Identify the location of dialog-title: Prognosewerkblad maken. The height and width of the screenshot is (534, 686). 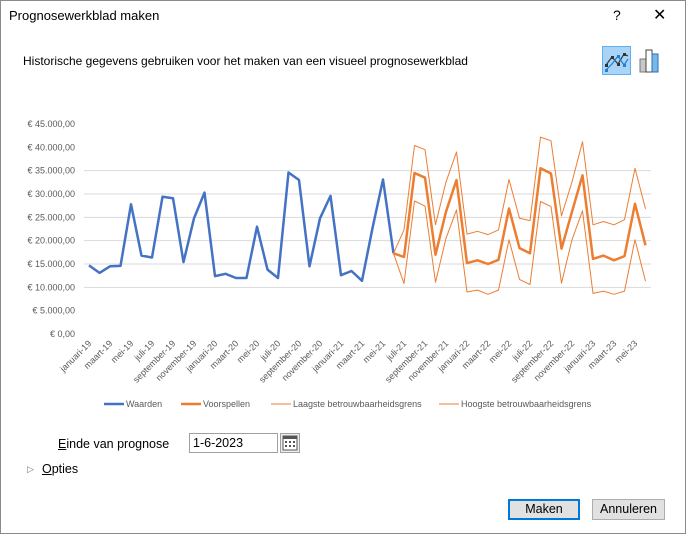
(84, 15).